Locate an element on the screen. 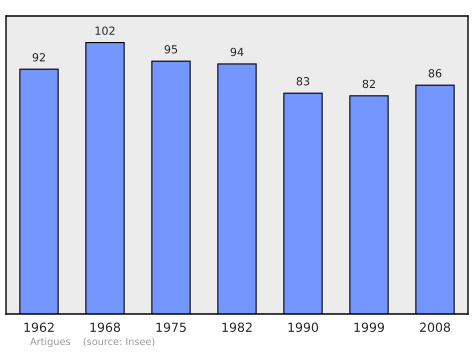 This screenshot has width=475, height=355. data-label: 95 is located at coordinates (171, 49).